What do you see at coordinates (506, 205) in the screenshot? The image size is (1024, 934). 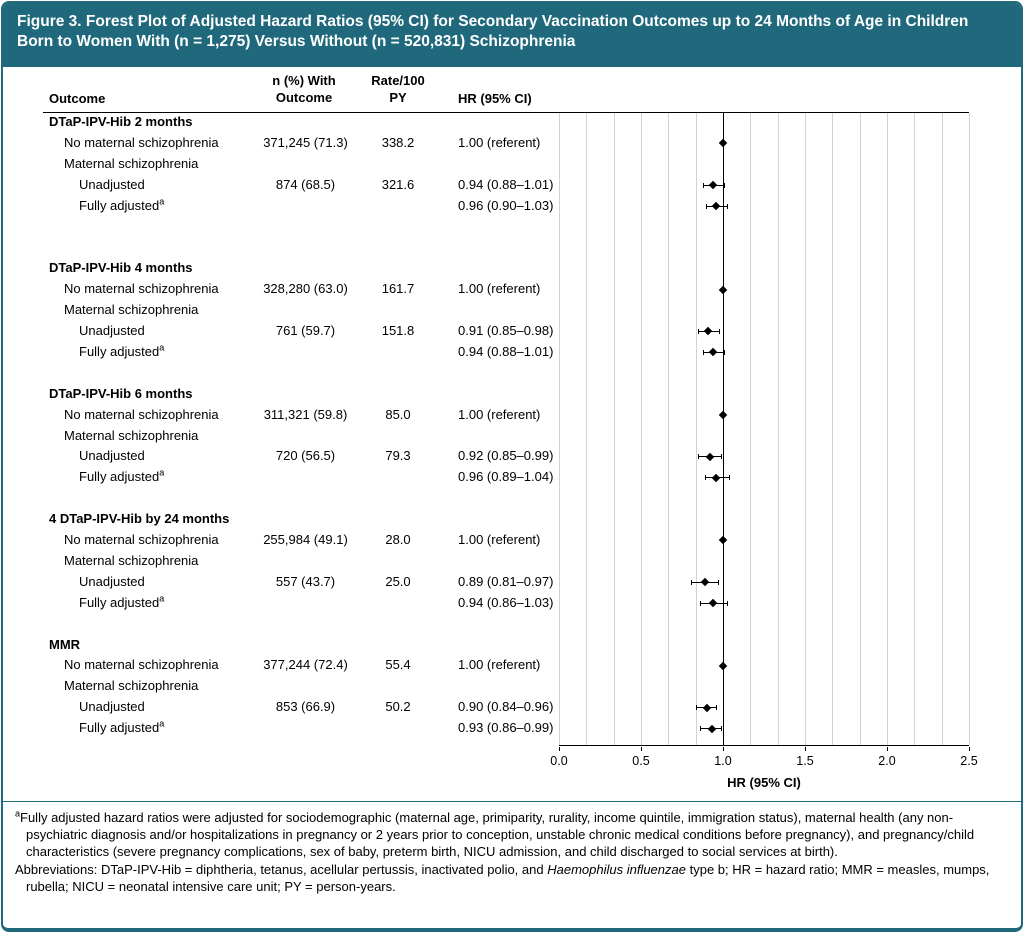 I see `cell-hr-95ci: 0.96 (0.90–1.03)` at bounding box center [506, 205].